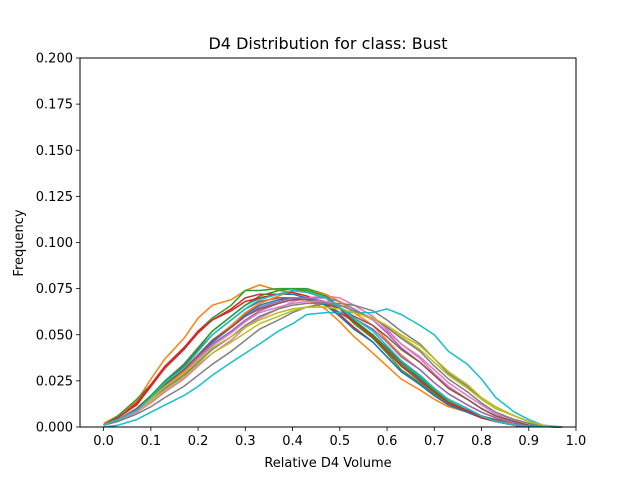 The width and height of the screenshot is (640, 480). Describe the element at coordinates (54, 243) in the screenshot. I see `y-tick-label: 0.100` at that location.